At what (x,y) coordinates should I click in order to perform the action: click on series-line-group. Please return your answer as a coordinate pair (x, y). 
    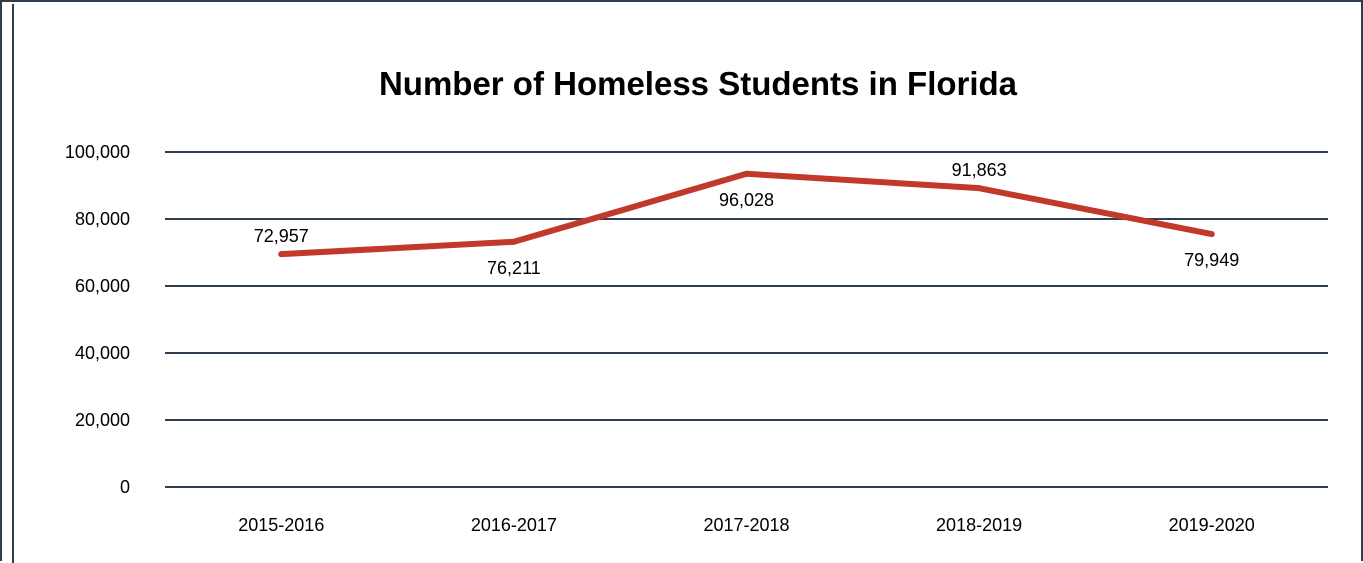
    Looking at the image, I should click on (746, 214).